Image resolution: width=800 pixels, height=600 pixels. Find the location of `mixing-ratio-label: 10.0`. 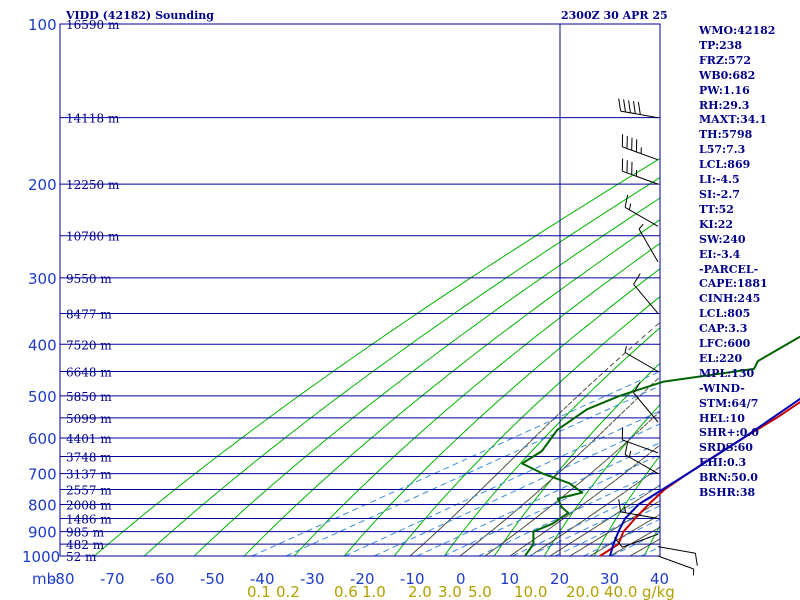

mixing-ratio-label: 10.0 is located at coordinates (530, 591).